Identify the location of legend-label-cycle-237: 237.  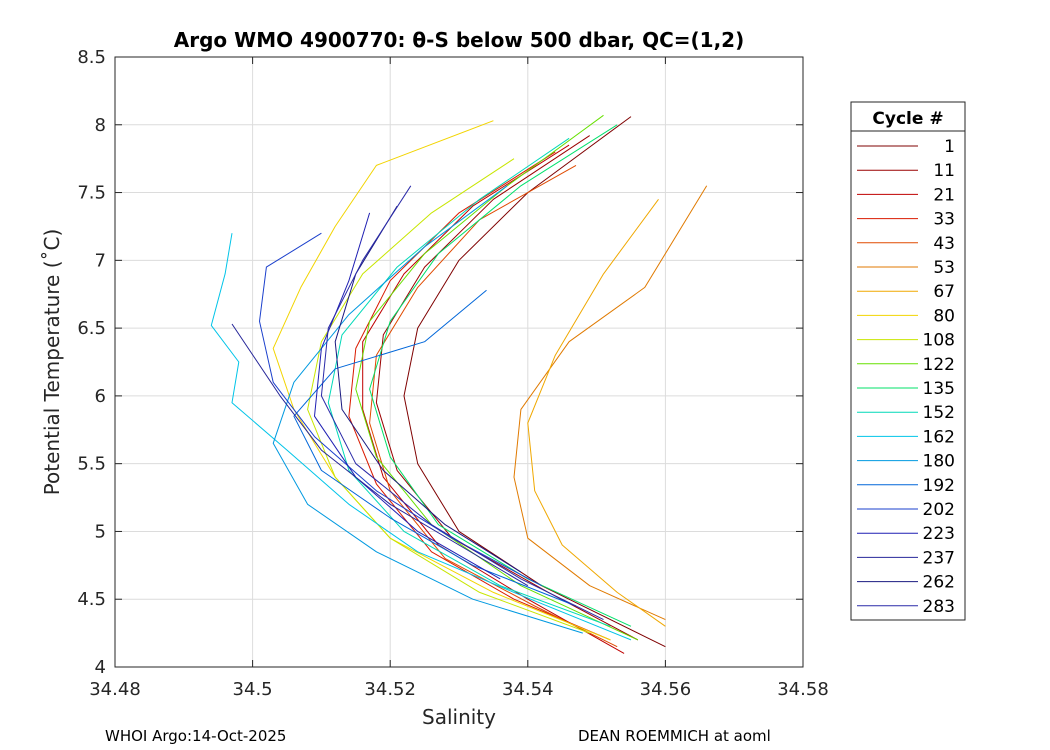
(939, 558).